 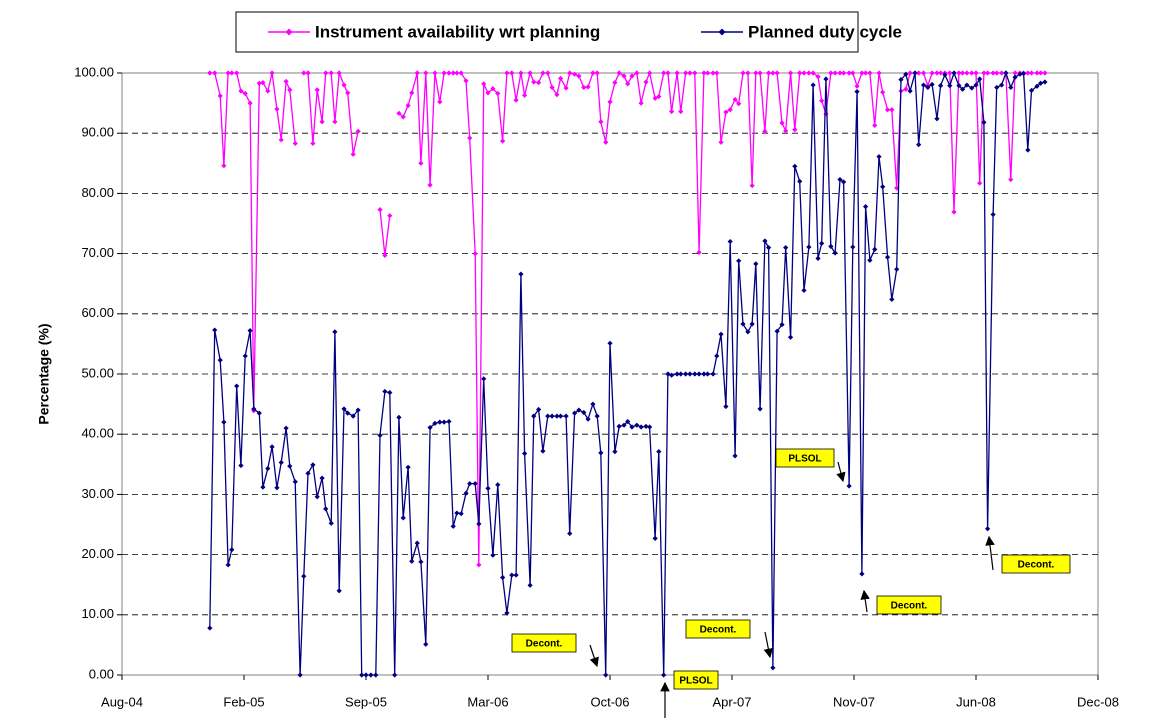 What do you see at coordinates (825, 31) in the screenshot?
I see `legend-label: Planned duty cycle` at bounding box center [825, 31].